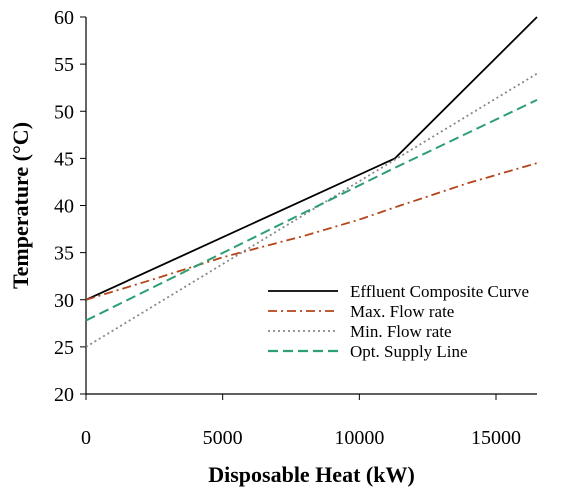  Describe the element at coordinates (311, 474) in the screenshot. I see `x-axis-title: Disposable Heat (kW)` at that location.